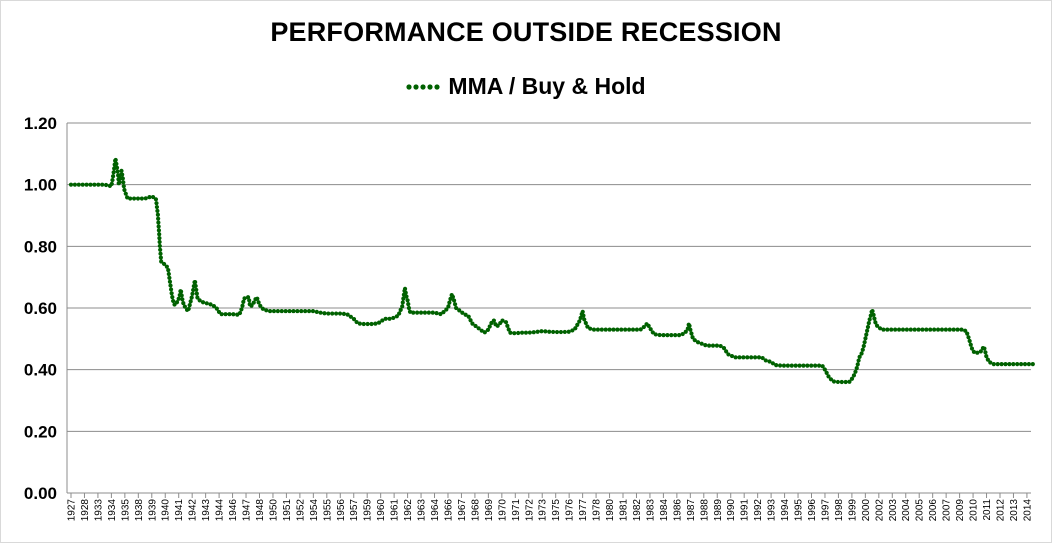 This screenshot has height=543, width=1052. I want to click on x-tick-label: 1999, so click(852, 510).